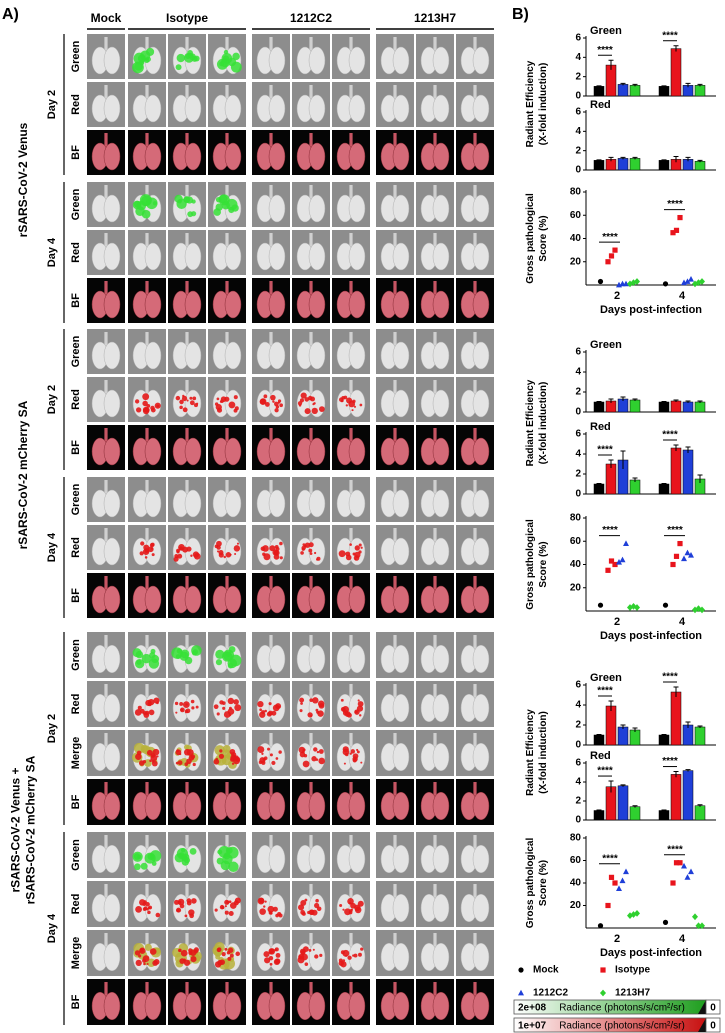 This screenshot has width=725, height=1033. Describe the element at coordinates (76, 252) in the screenshot. I see `row-label: Red` at that location.